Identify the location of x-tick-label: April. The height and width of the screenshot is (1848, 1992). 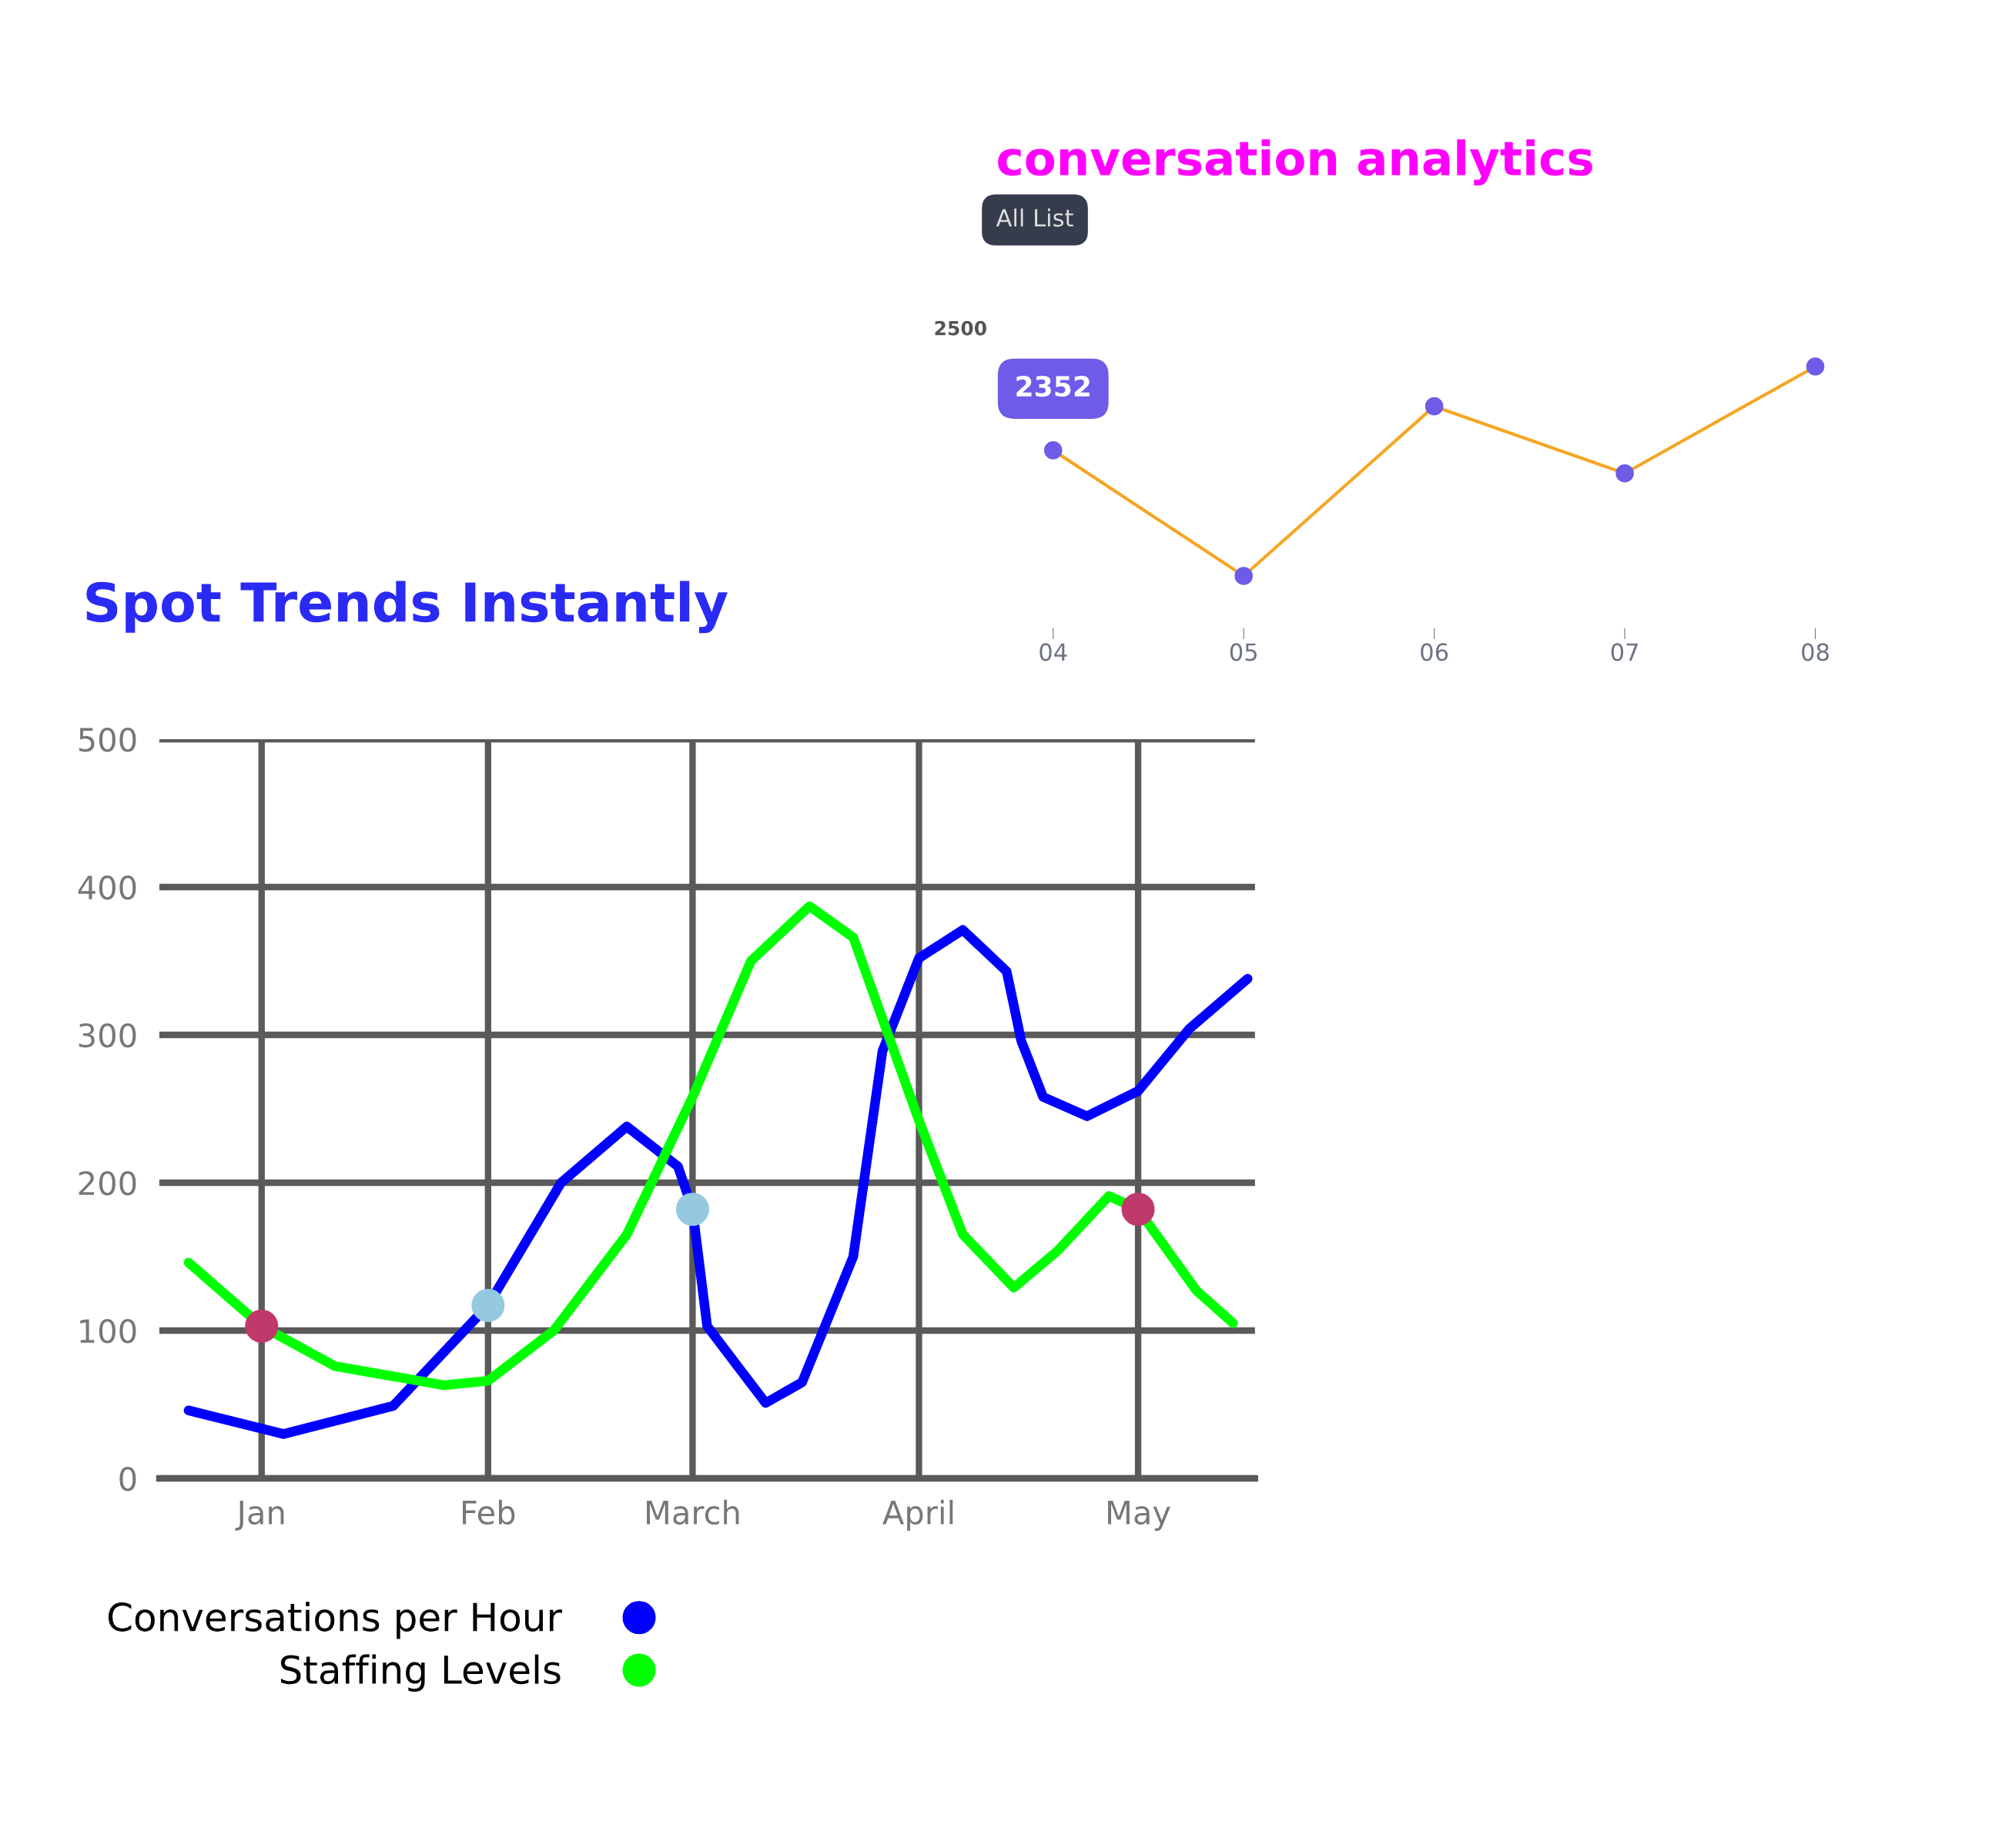
(917, 1515).